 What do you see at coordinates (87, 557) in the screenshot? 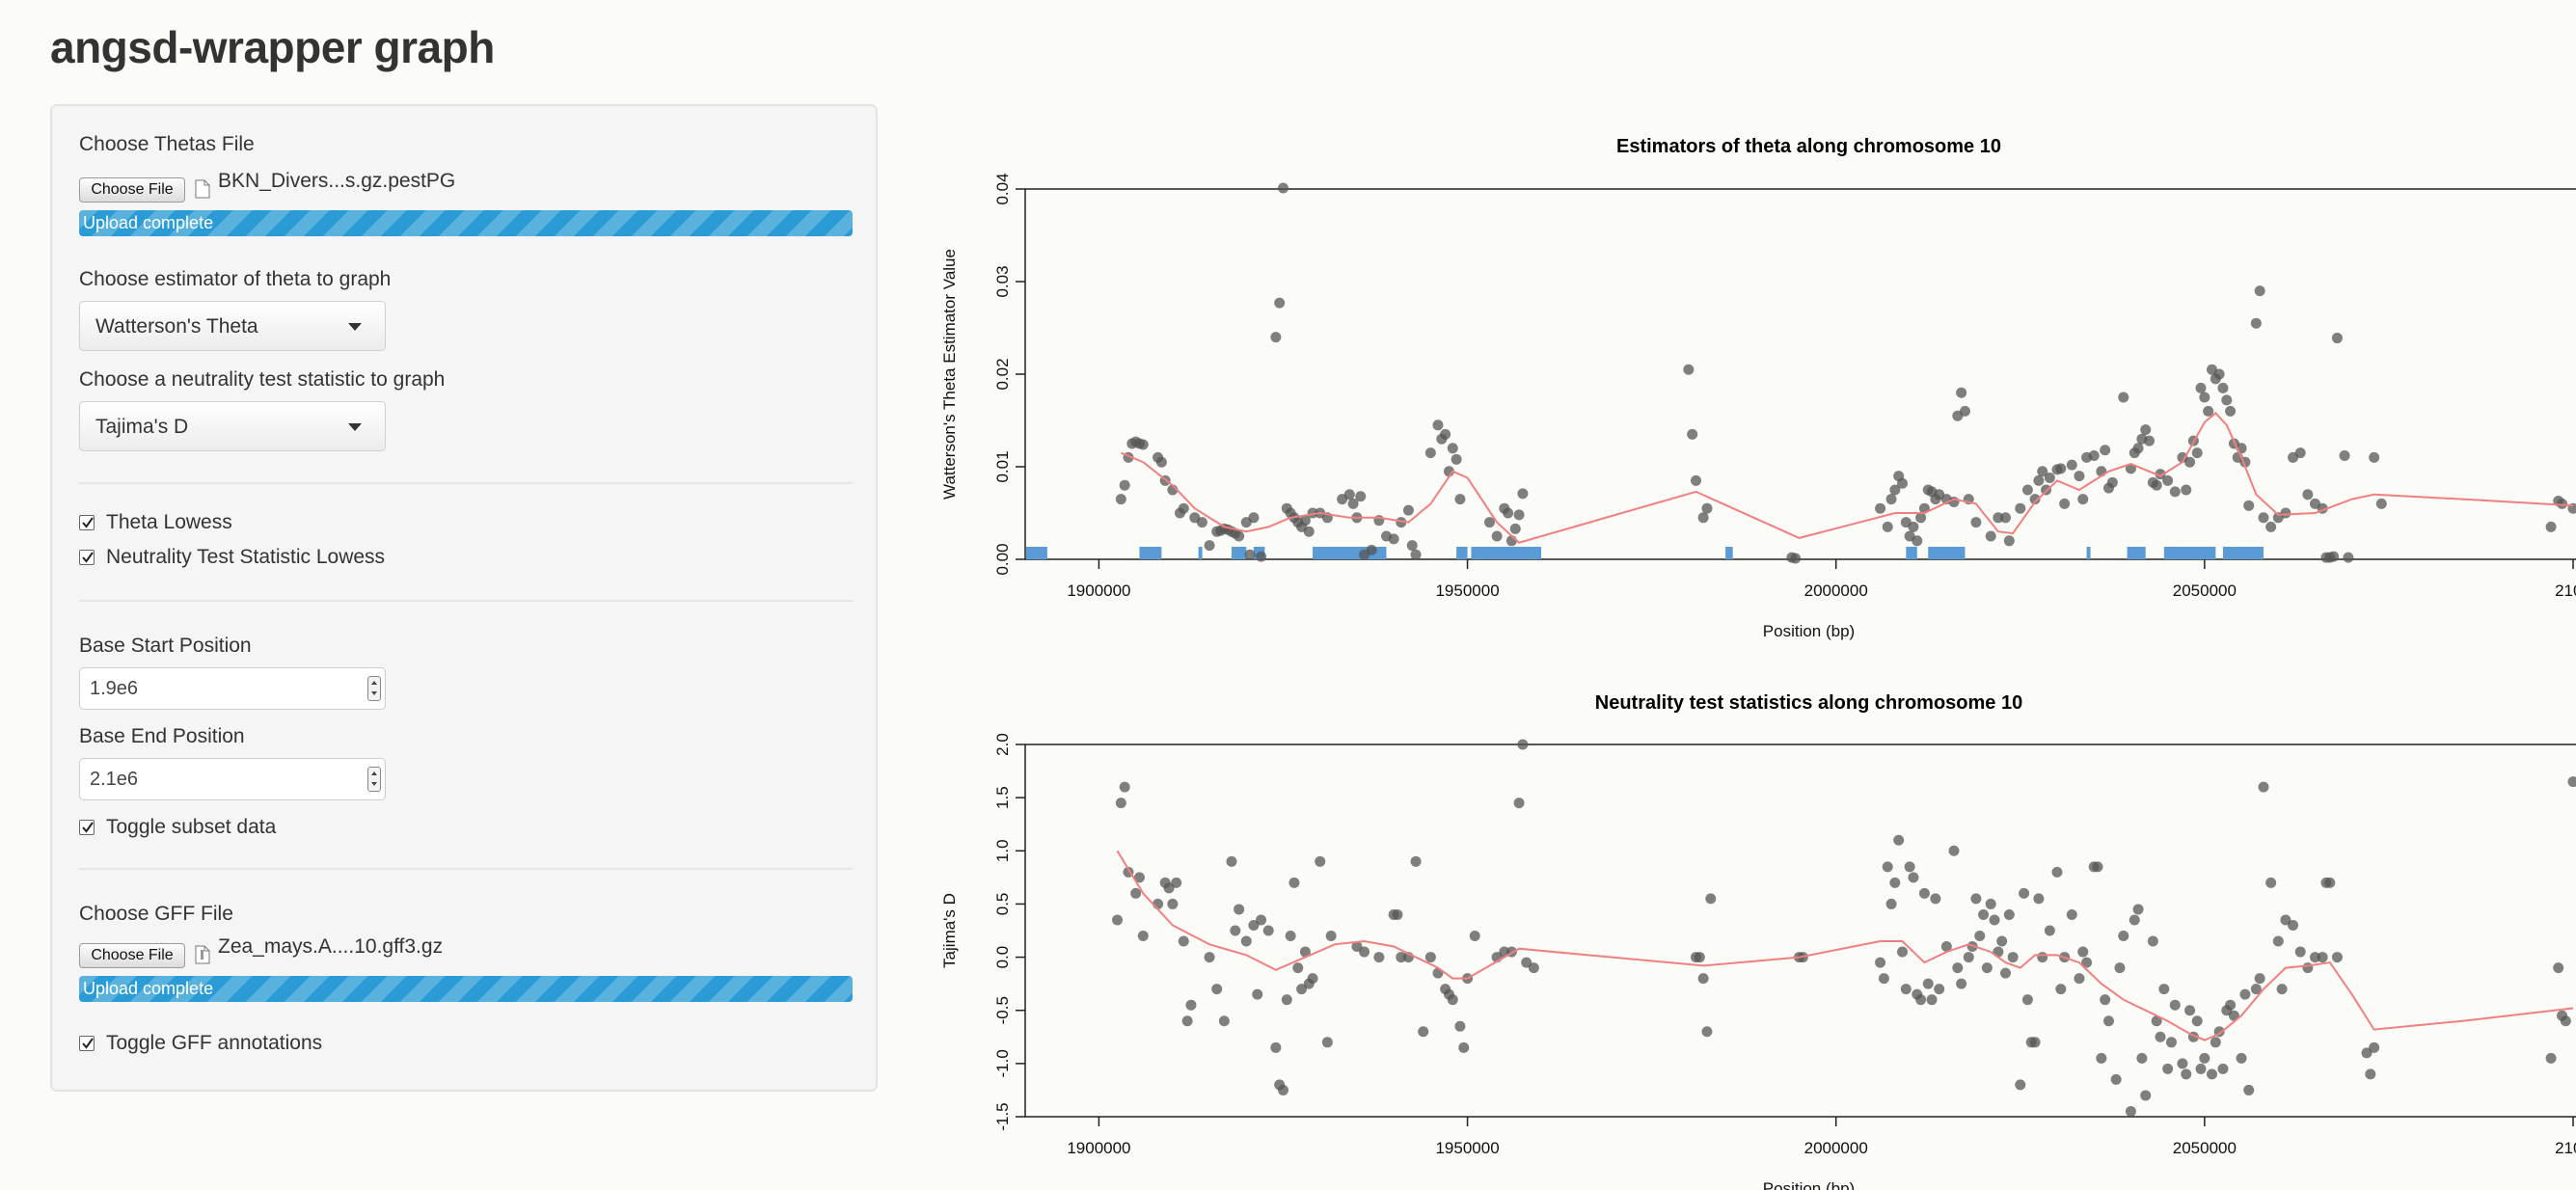
I see `neutrality-lowess-checkbox` at bounding box center [87, 557].